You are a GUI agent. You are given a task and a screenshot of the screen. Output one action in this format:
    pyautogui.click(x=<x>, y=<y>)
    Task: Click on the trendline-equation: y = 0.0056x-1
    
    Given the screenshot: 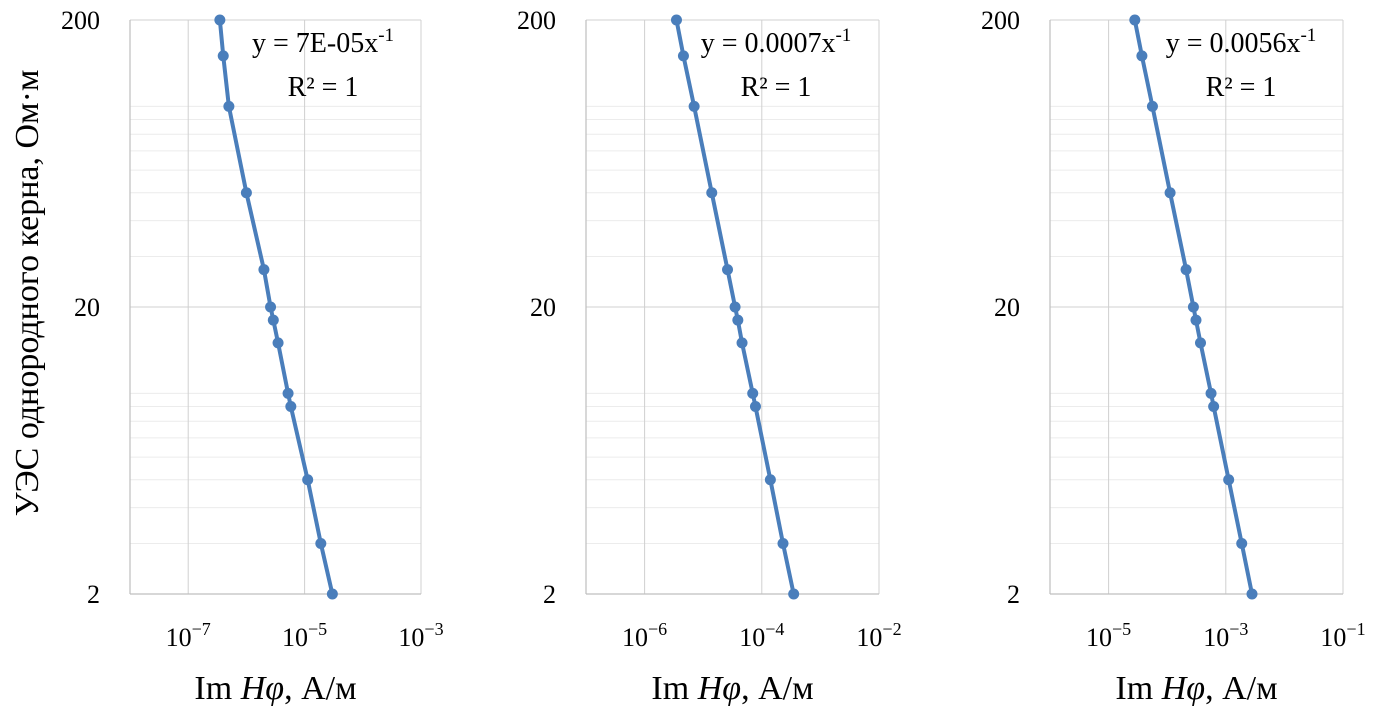 What is the action you would take?
    pyautogui.click(x=1241, y=42)
    